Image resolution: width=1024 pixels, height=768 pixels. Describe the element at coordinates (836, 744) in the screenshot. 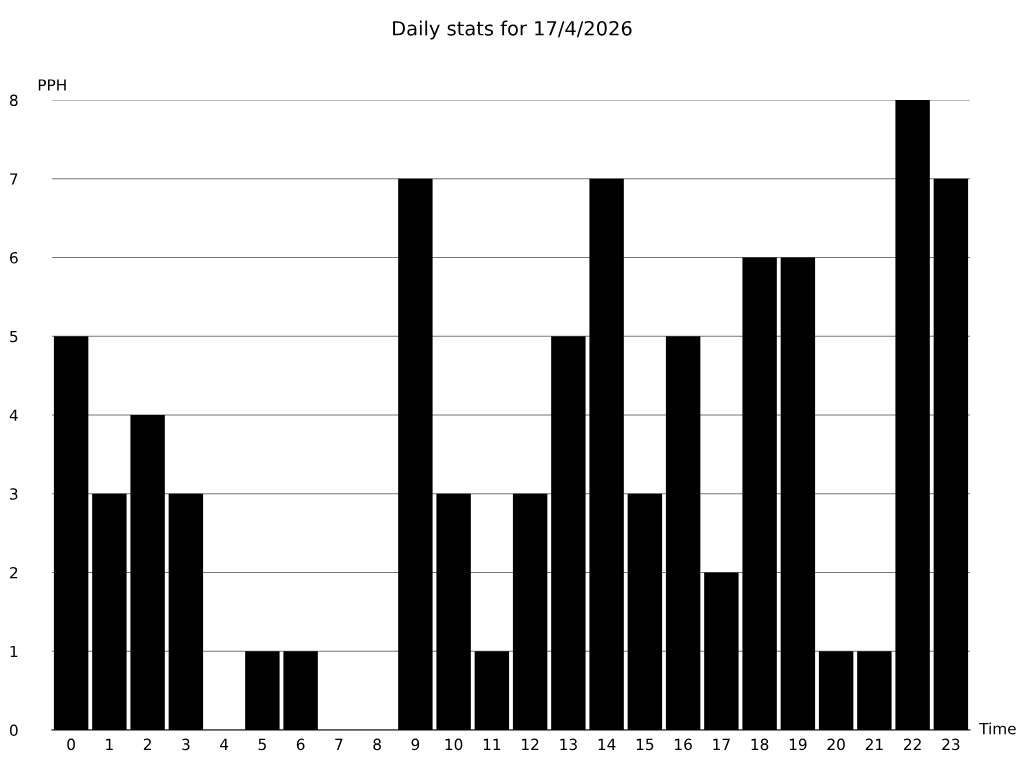

I see `x-tick-label: 20` at that location.